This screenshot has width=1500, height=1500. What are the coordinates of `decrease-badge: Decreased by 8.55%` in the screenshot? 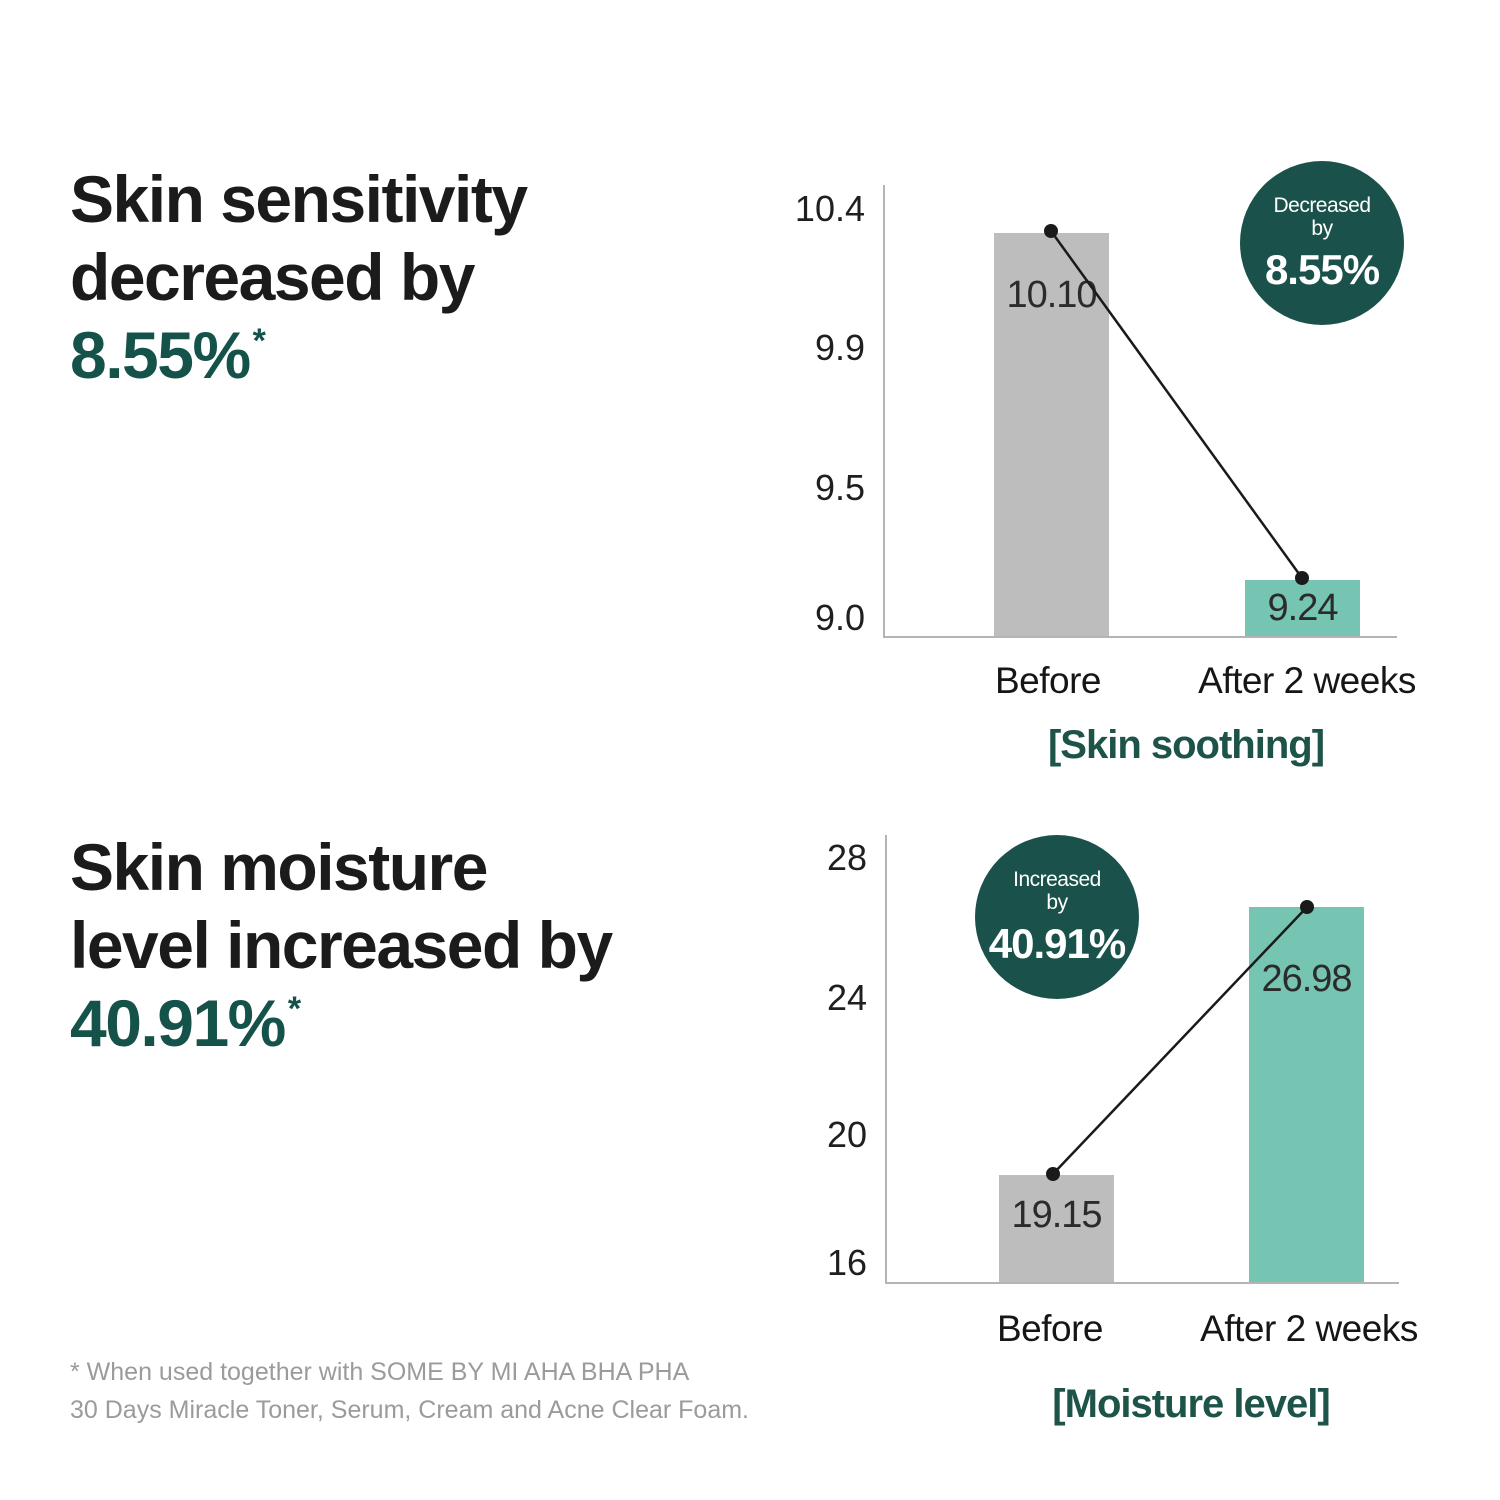 It's located at (1322, 243).